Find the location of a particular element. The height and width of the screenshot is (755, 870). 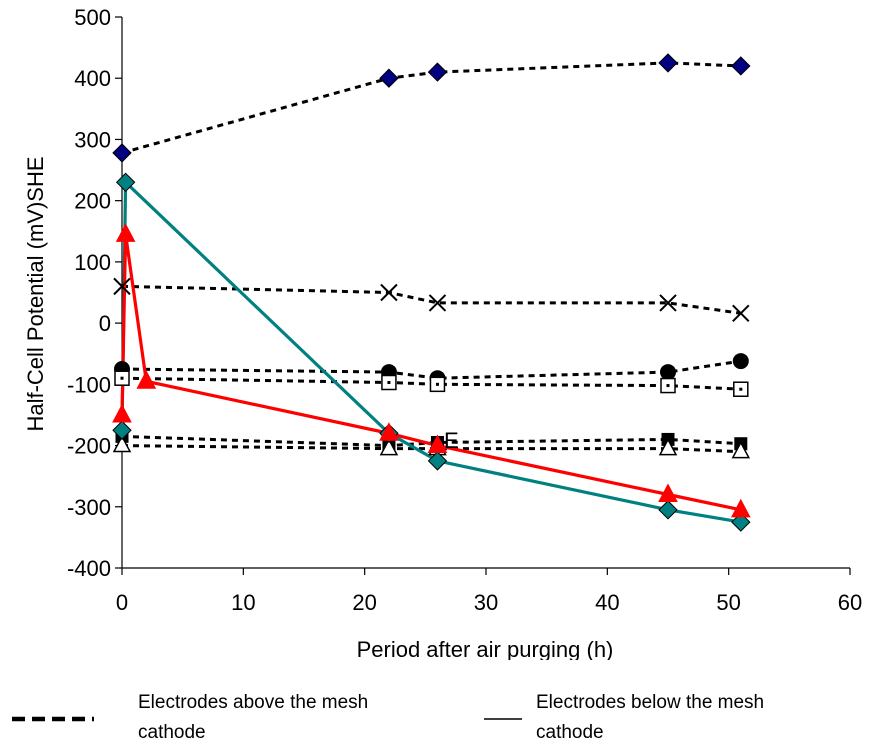

y-tick-label: -100 is located at coordinates (89, 384).